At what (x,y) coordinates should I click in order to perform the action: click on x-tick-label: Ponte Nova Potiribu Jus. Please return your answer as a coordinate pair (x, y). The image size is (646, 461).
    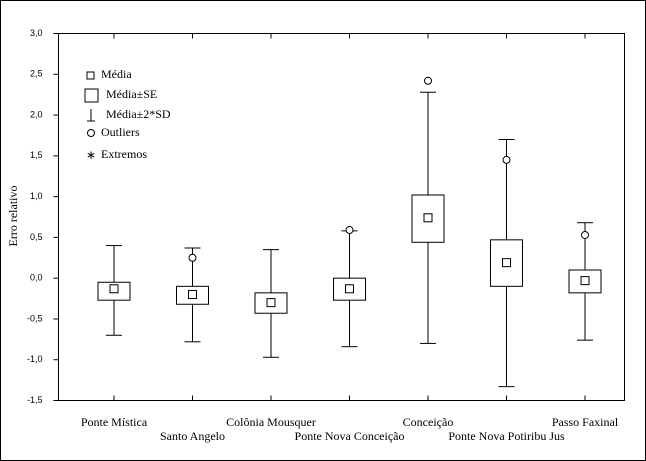
    Looking at the image, I should click on (506, 436).